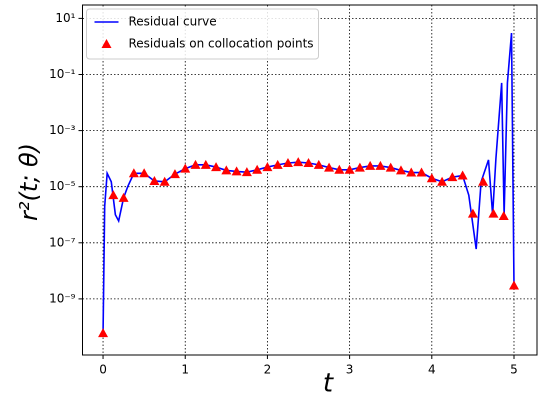  Describe the element at coordinates (103, 370) in the screenshot. I see `x-tick-label: 0` at that location.